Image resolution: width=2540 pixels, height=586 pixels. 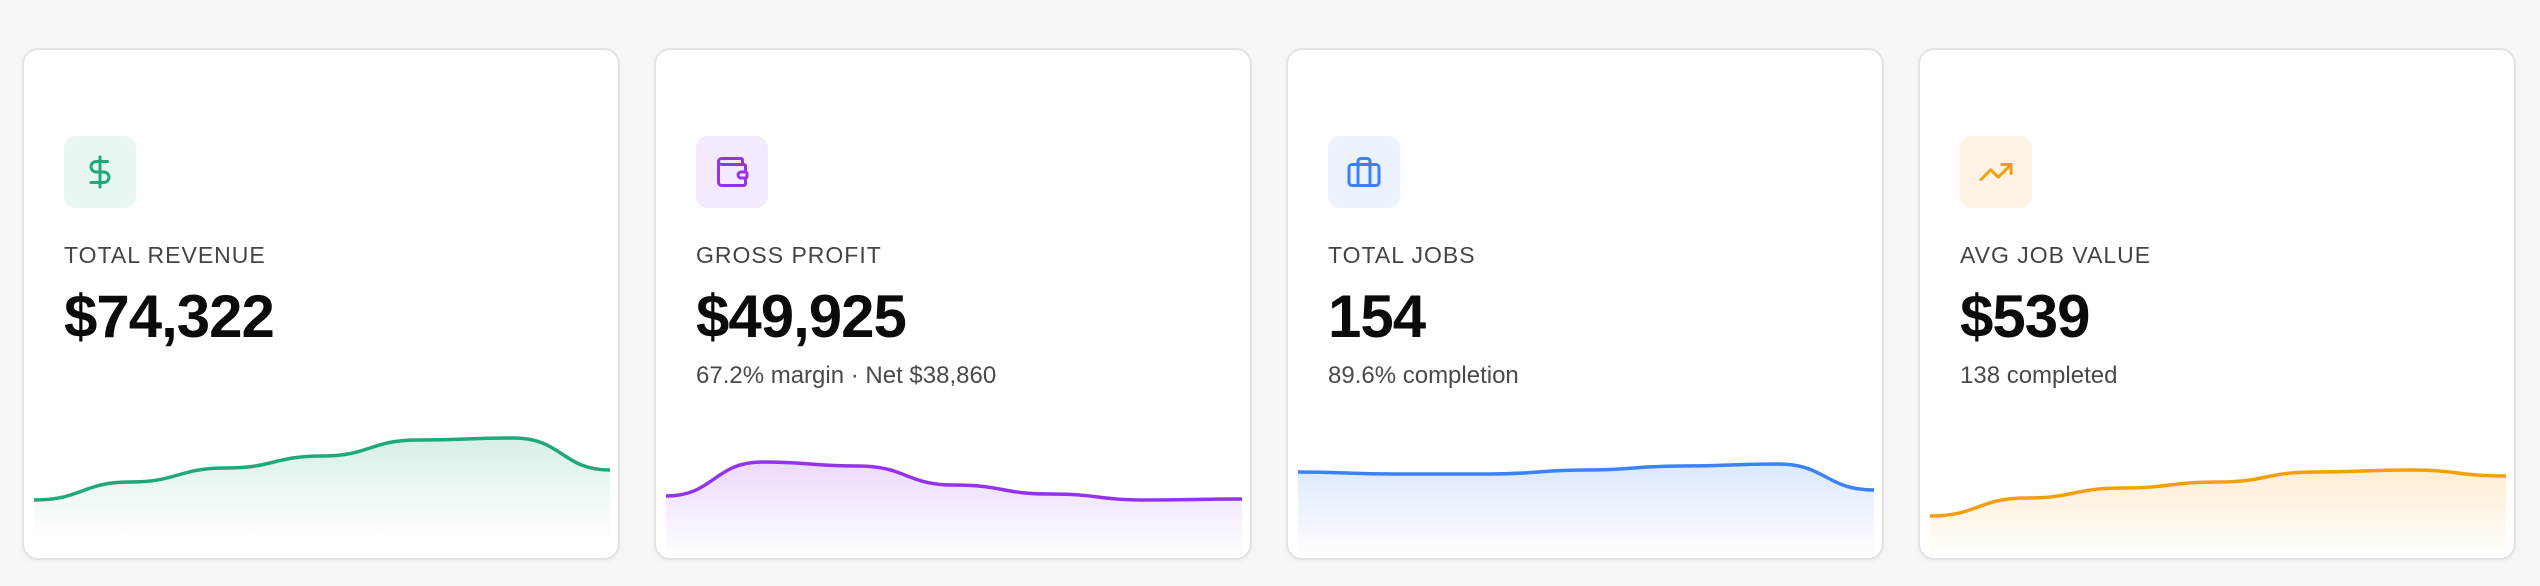 I want to click on card-label: AVG JOB VALUE, so click(x=2056, y=255).